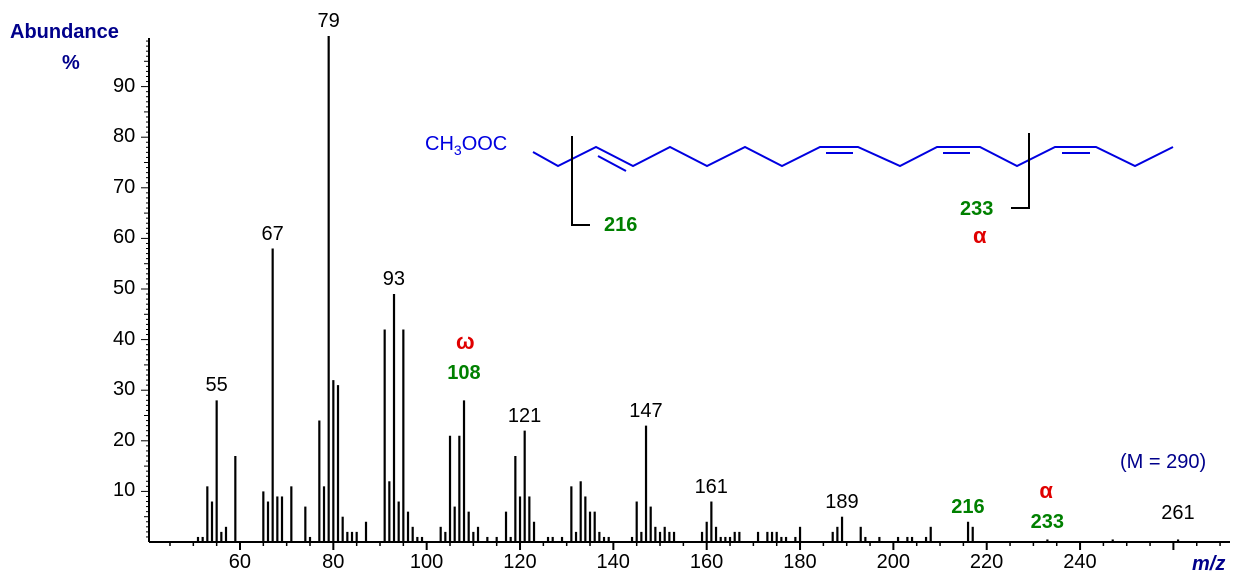 The height and width of the screenshot is (584, 1251). What do you see at coordinates (124, 237) in the screenshot?
I see `y-tick-label: 60` at bounding box center [124, 237].